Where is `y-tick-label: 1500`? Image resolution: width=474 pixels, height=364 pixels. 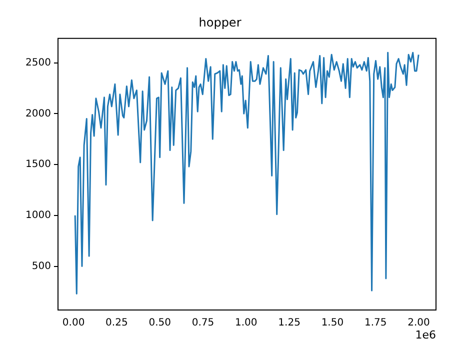
y-tick-label: 1500 is located at coordinates (38, 164).